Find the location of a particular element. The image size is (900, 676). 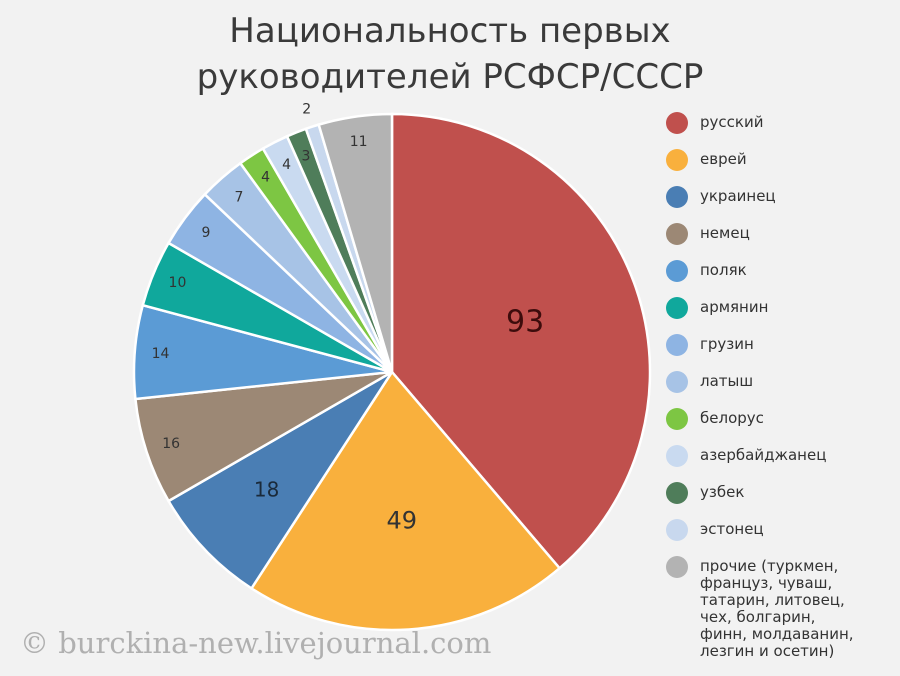

legend-item: узбек is located at coordinates (781, 492).